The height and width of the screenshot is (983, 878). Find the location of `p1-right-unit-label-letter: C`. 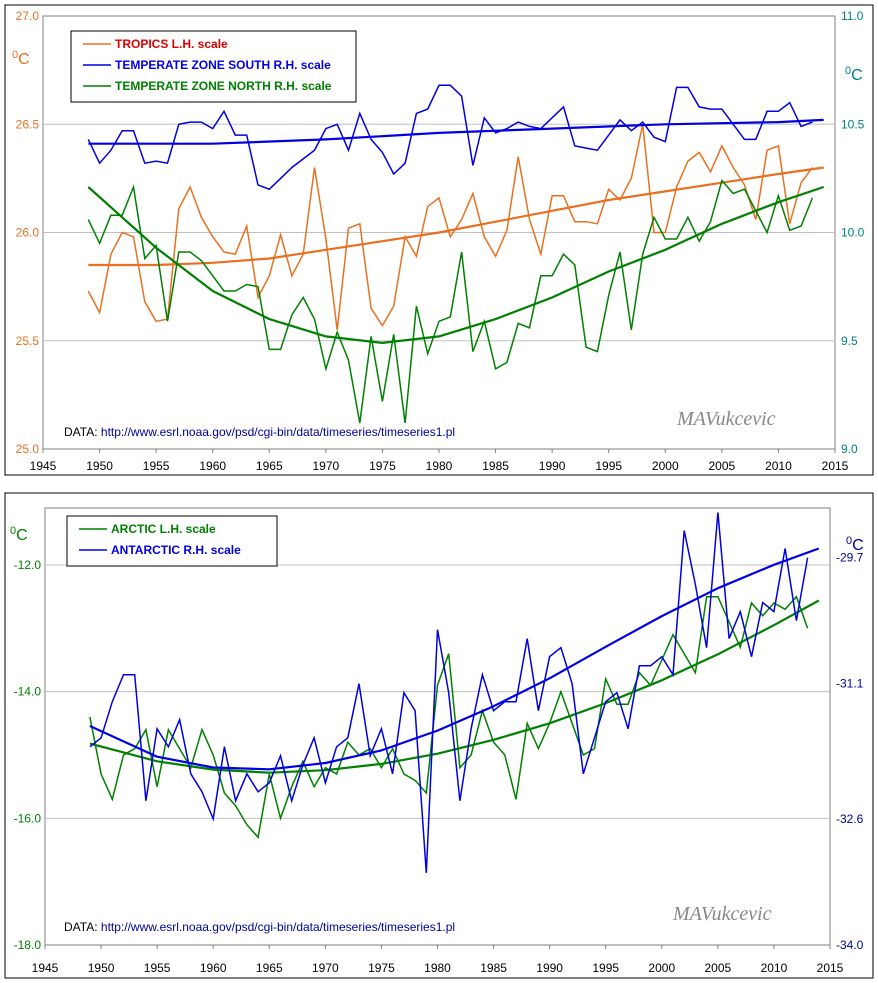

p1-right-unit-label-letter: C is located at coordinates (857, 75).